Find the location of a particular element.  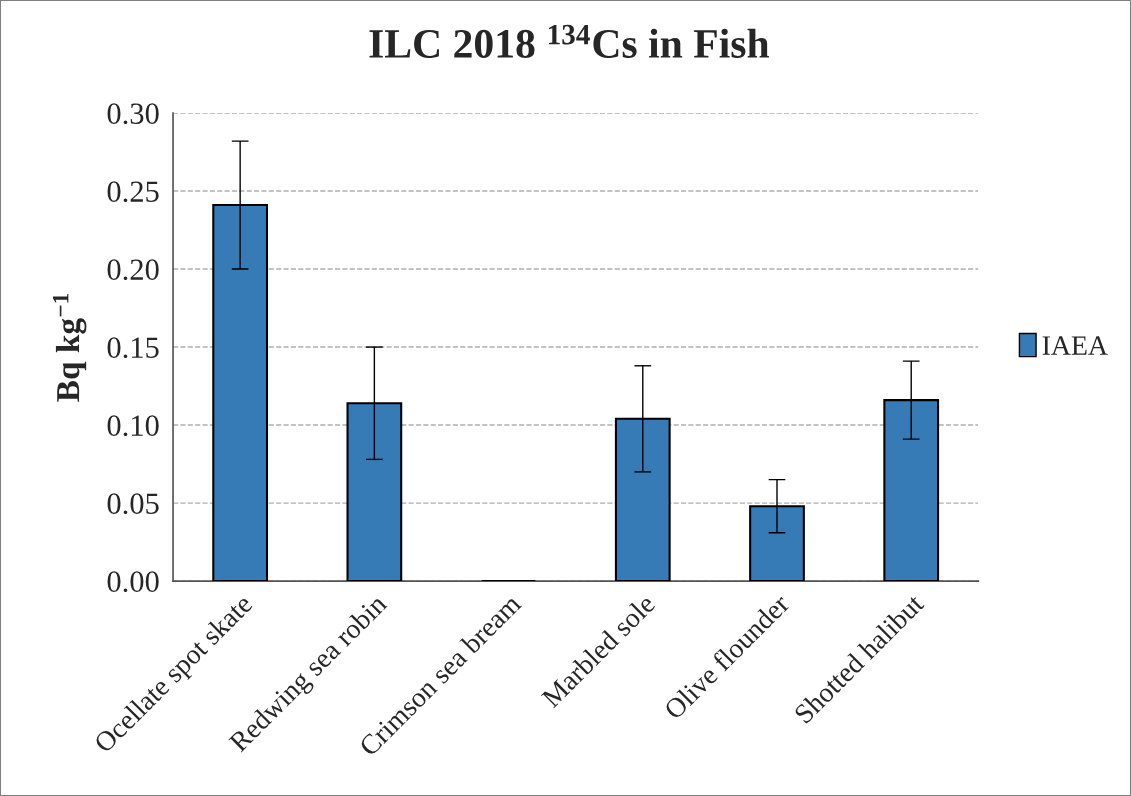

legend-label: IAEA is located at coordinates (1075, 345).